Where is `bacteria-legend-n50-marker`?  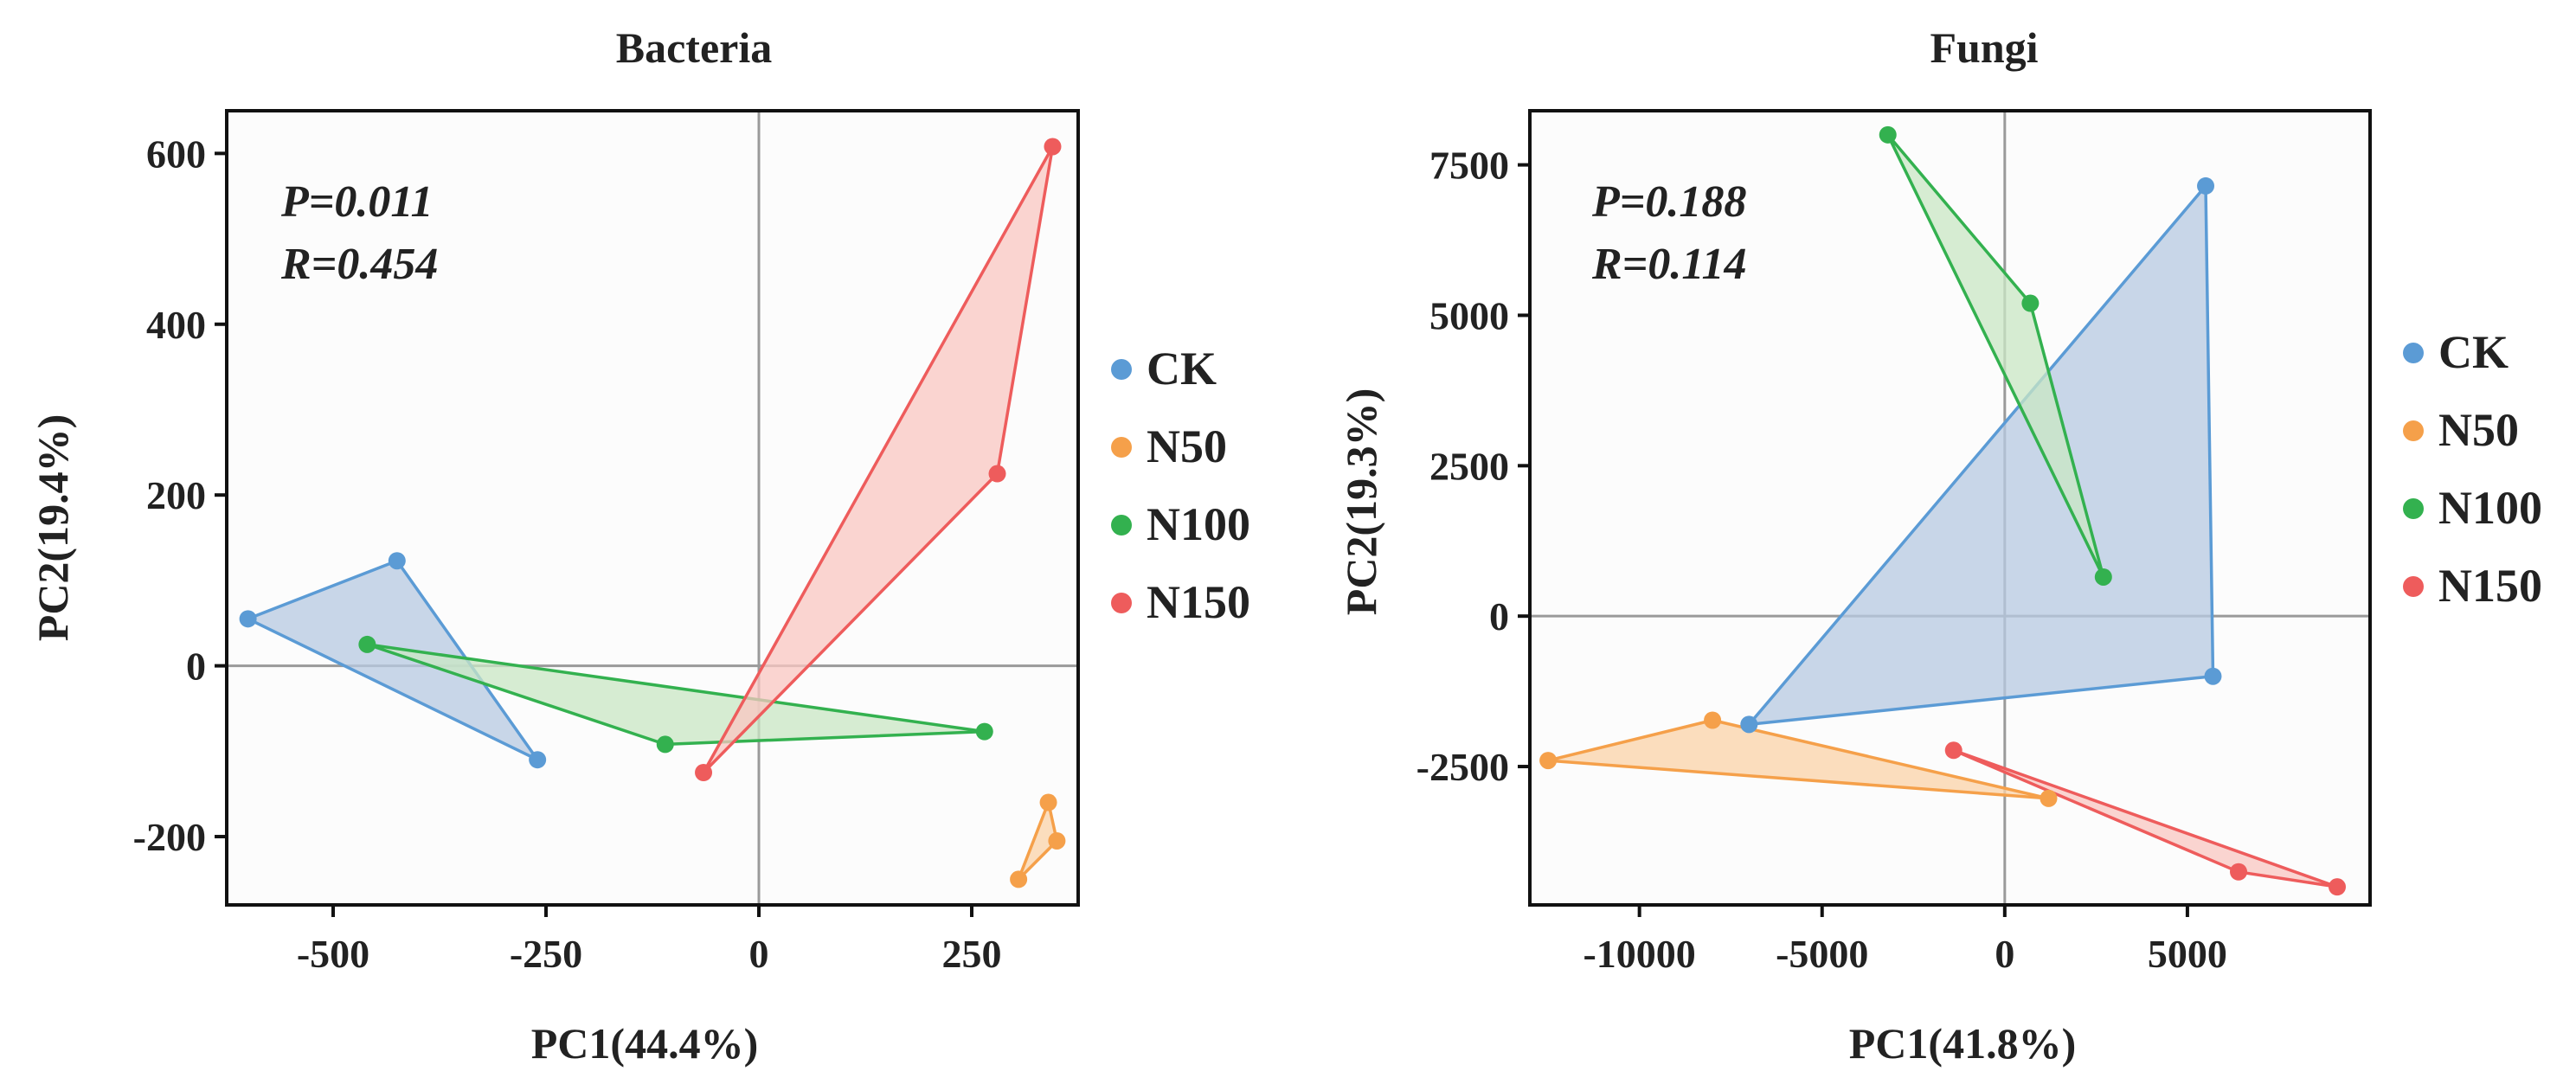 bacteria-legend-n50-marker is located at coordinates (1122, 448).